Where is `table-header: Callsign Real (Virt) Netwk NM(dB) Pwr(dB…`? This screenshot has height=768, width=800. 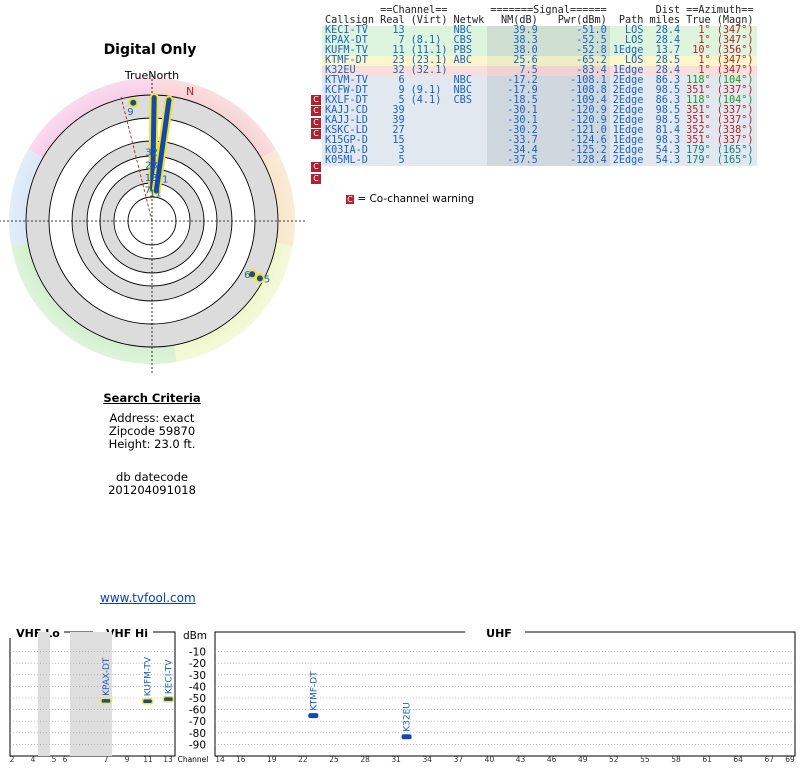 table-header: Callsign Real (Virt) Netwk NM(dB) Pwr(dB… is located at coordinates (539, 20).